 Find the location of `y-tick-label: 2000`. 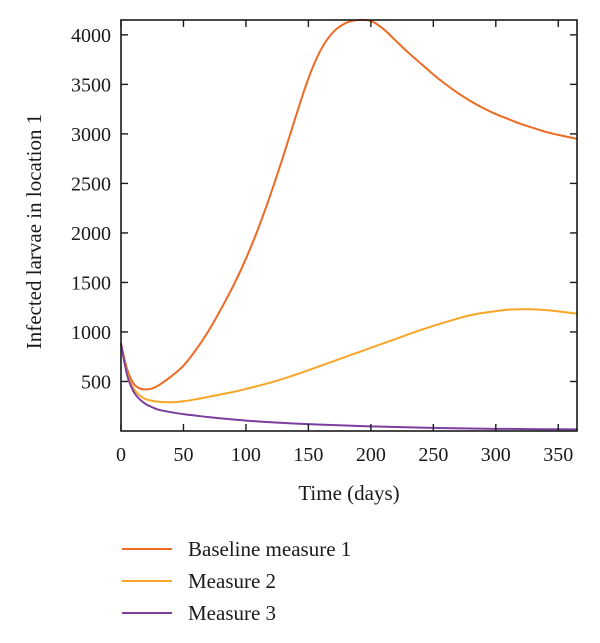

y-tick-label: 2000 is located at coordinates (91, 234).